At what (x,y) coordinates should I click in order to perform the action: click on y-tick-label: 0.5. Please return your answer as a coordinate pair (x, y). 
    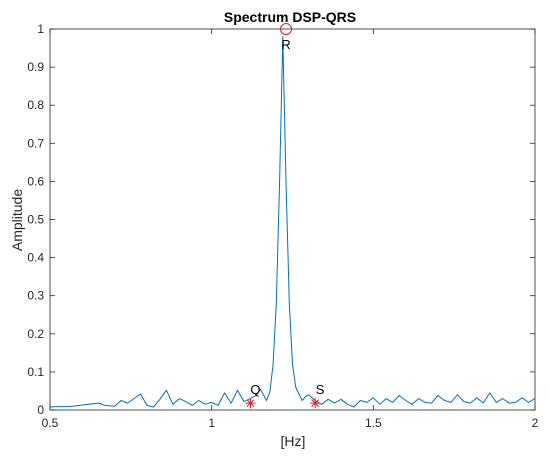
    Looking at the image, I should click on (35, 220).